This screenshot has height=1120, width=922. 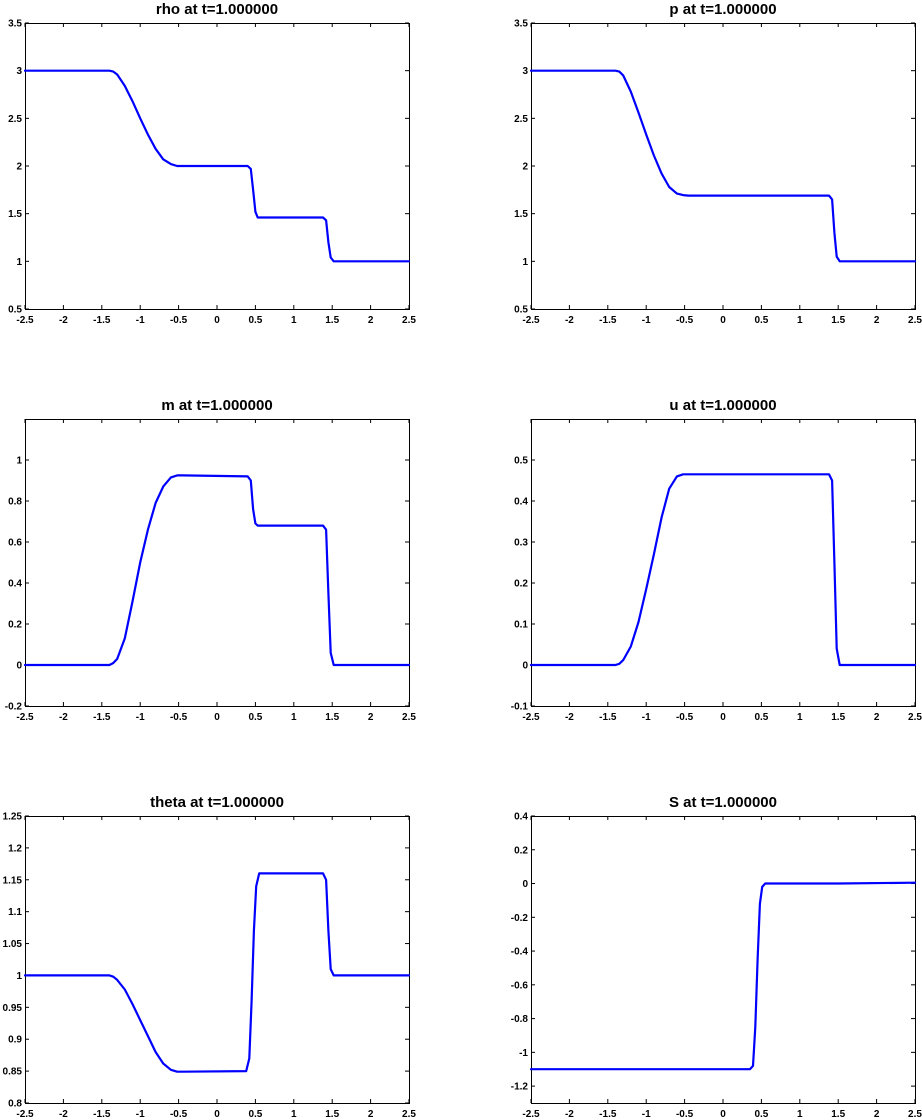 I want to click on y-tick-label: 2, so click(x=525, y=167).